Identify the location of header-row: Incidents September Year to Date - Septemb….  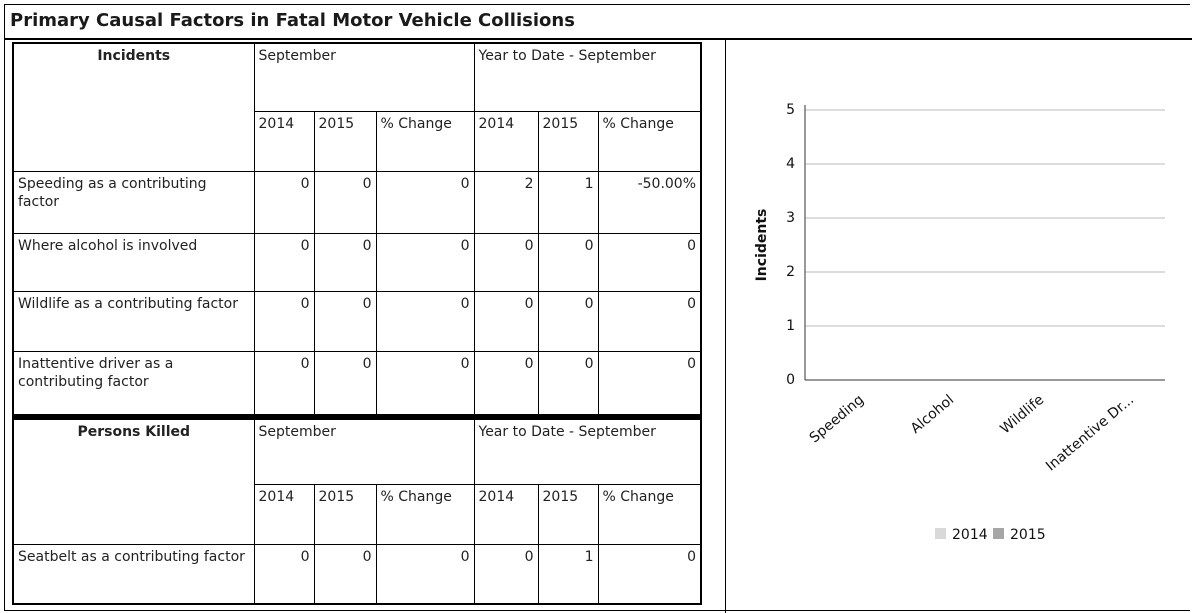
(357, 107).